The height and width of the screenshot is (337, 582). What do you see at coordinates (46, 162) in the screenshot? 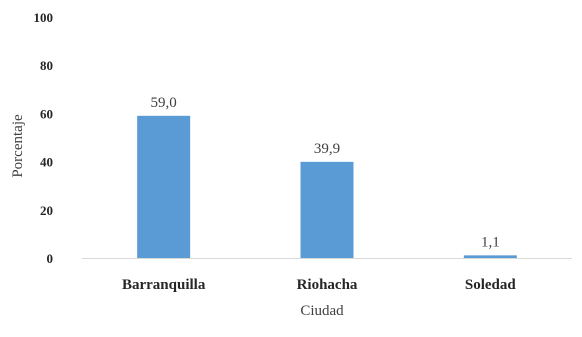
I see `y-tick-label: 40` at bounding box center [46, 162].